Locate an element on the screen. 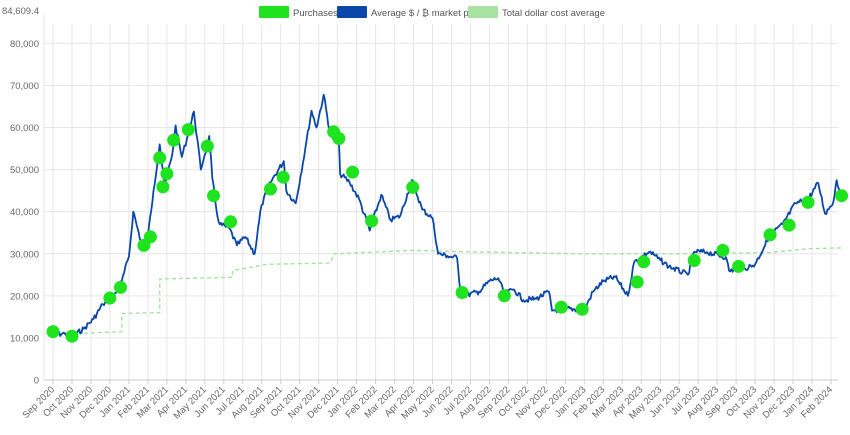  y-tick-label: 10,000 is located at coordinates (24, 338).